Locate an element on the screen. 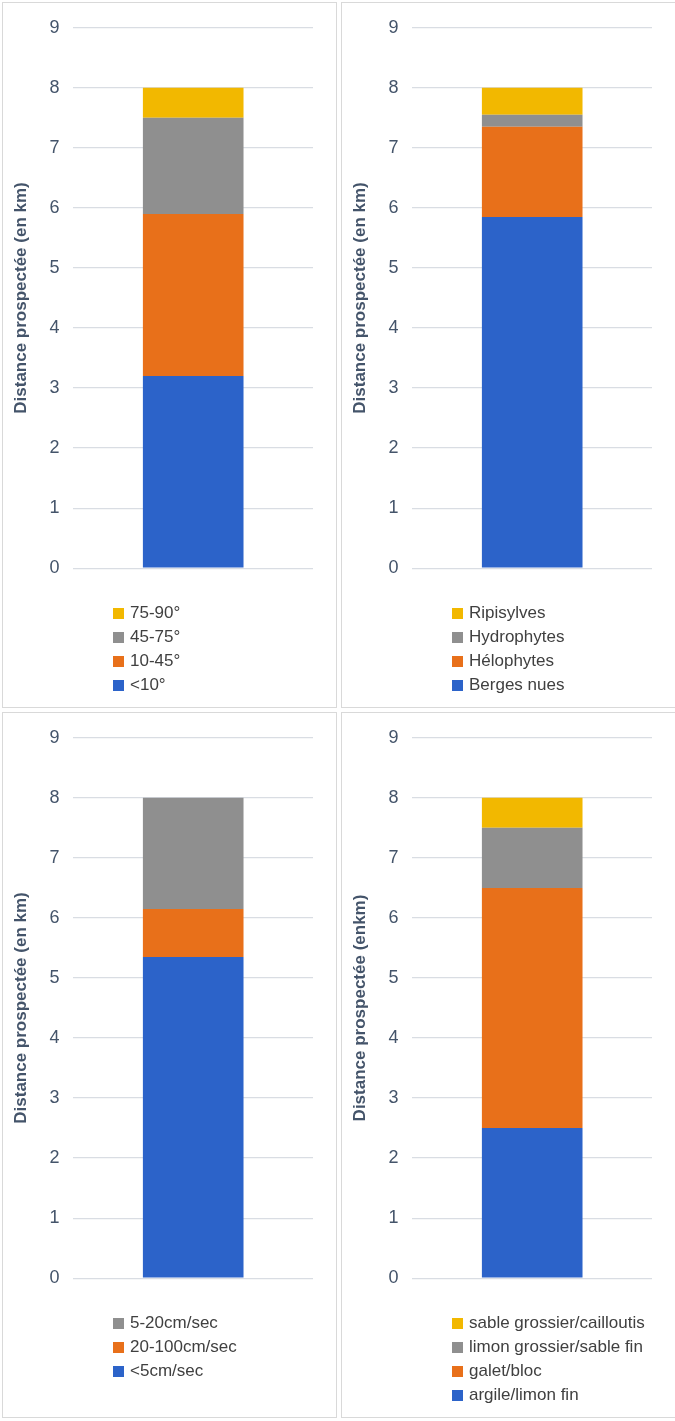  legend-label: 45-75° is located at coordinates (155, 637).